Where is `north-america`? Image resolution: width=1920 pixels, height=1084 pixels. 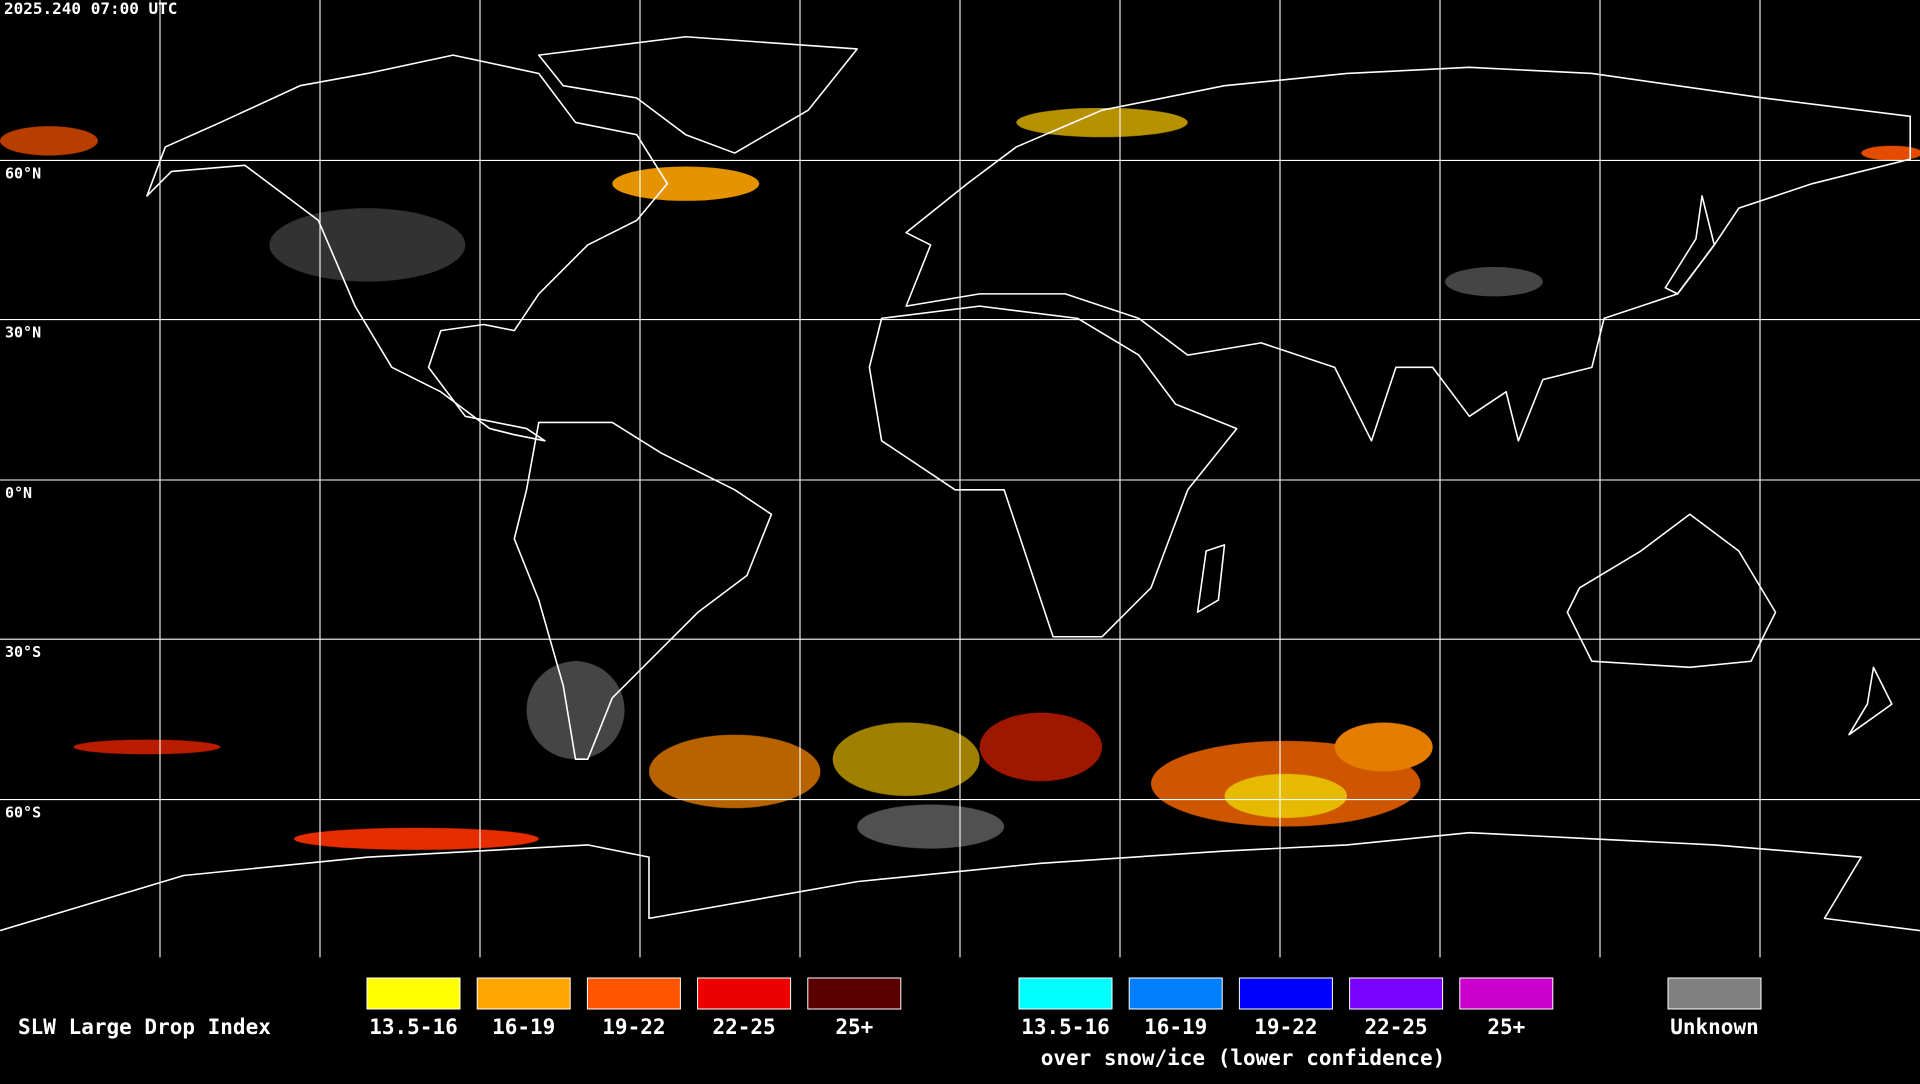
north-america is located at coordinates (407, 248).